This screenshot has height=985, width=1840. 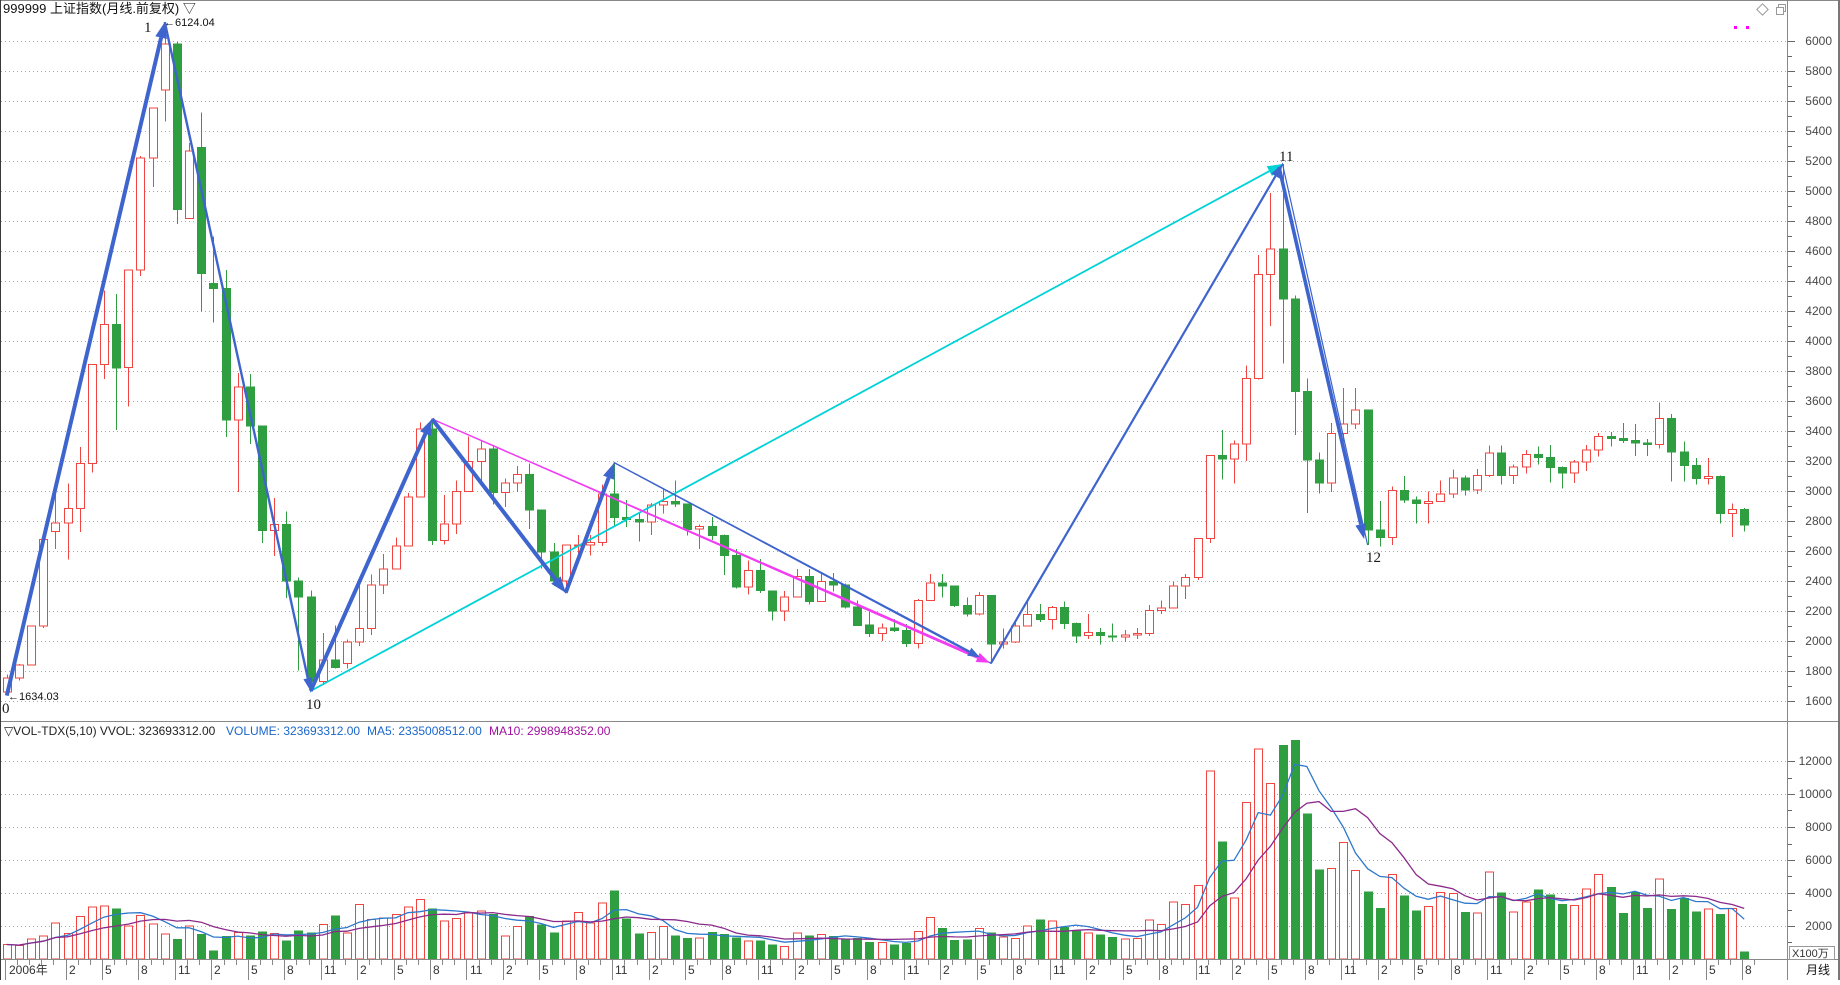 I want to click on svg-text: 4400, so click(x=1818, y=281).